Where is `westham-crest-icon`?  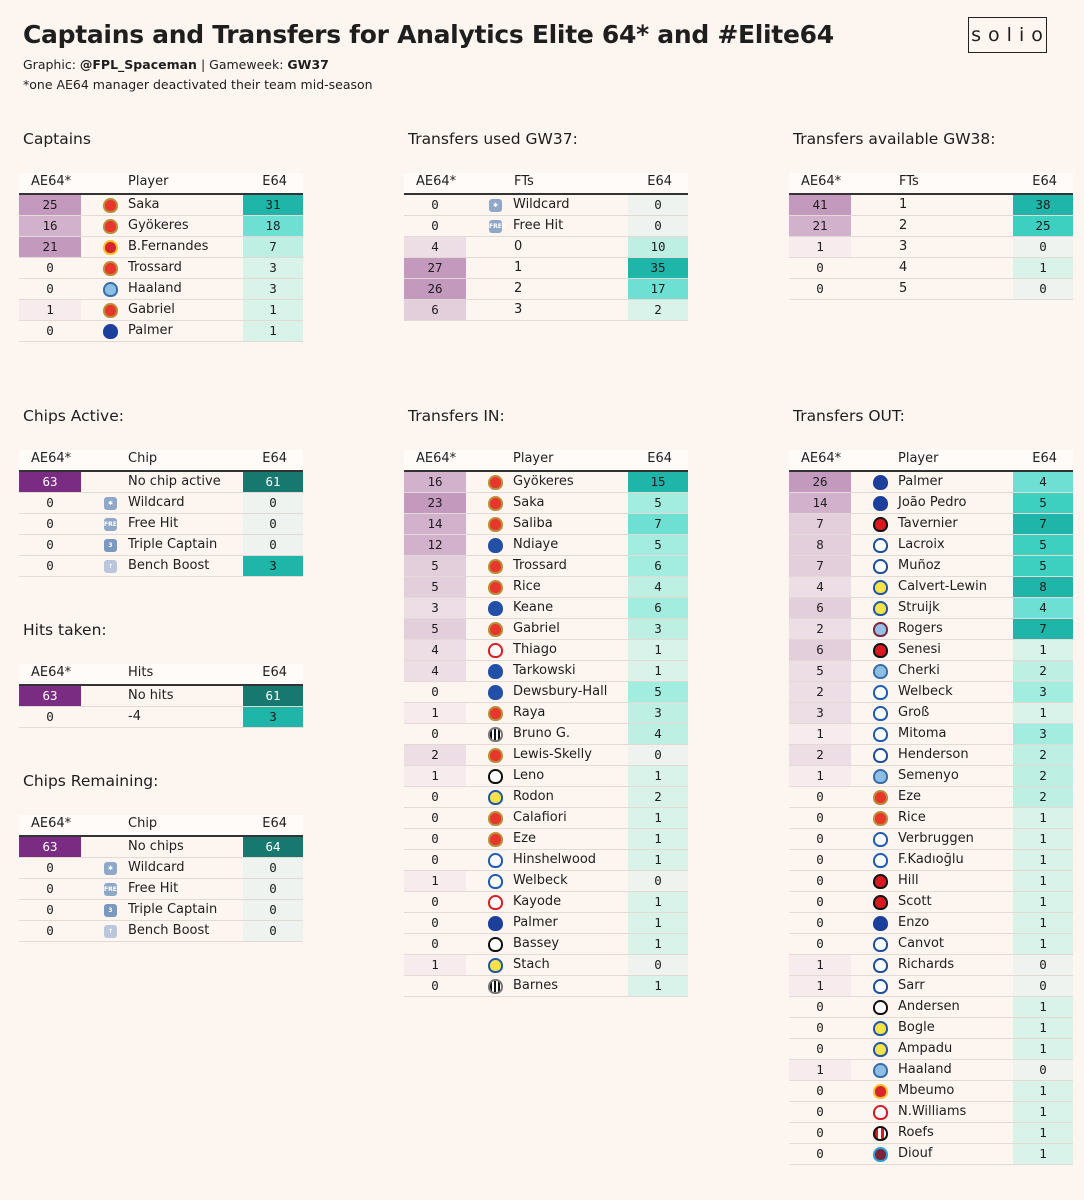
westham-crest-icon is located at coordinates (880, 1154).